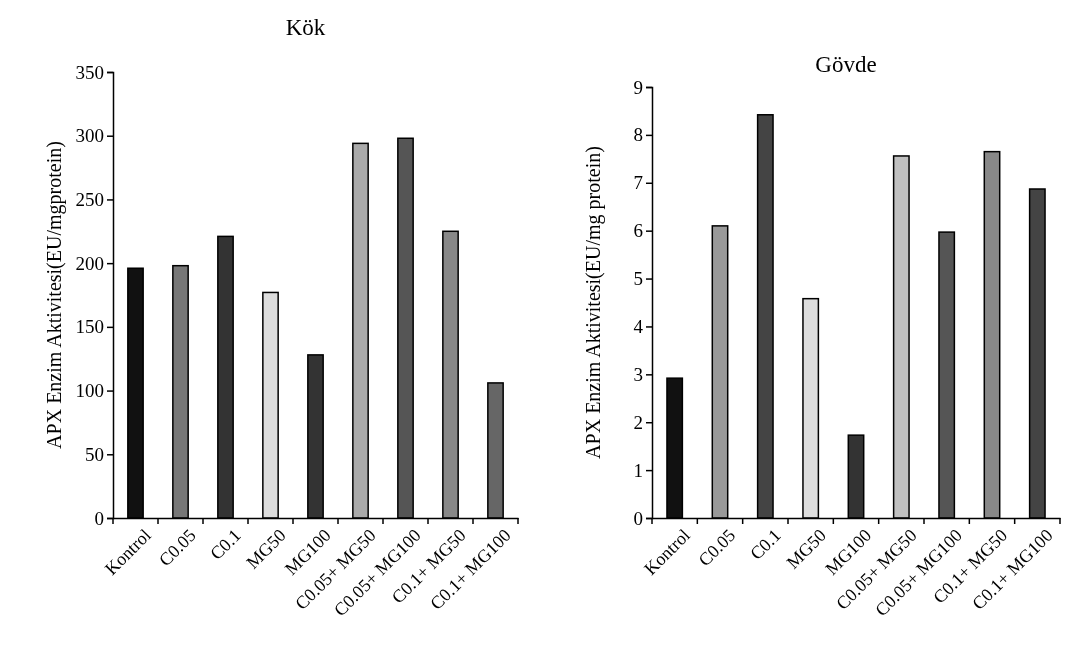 The height and width of the screenshot is (655, 1068). I want to click on y-tick-label: 2, so click(638, 422).